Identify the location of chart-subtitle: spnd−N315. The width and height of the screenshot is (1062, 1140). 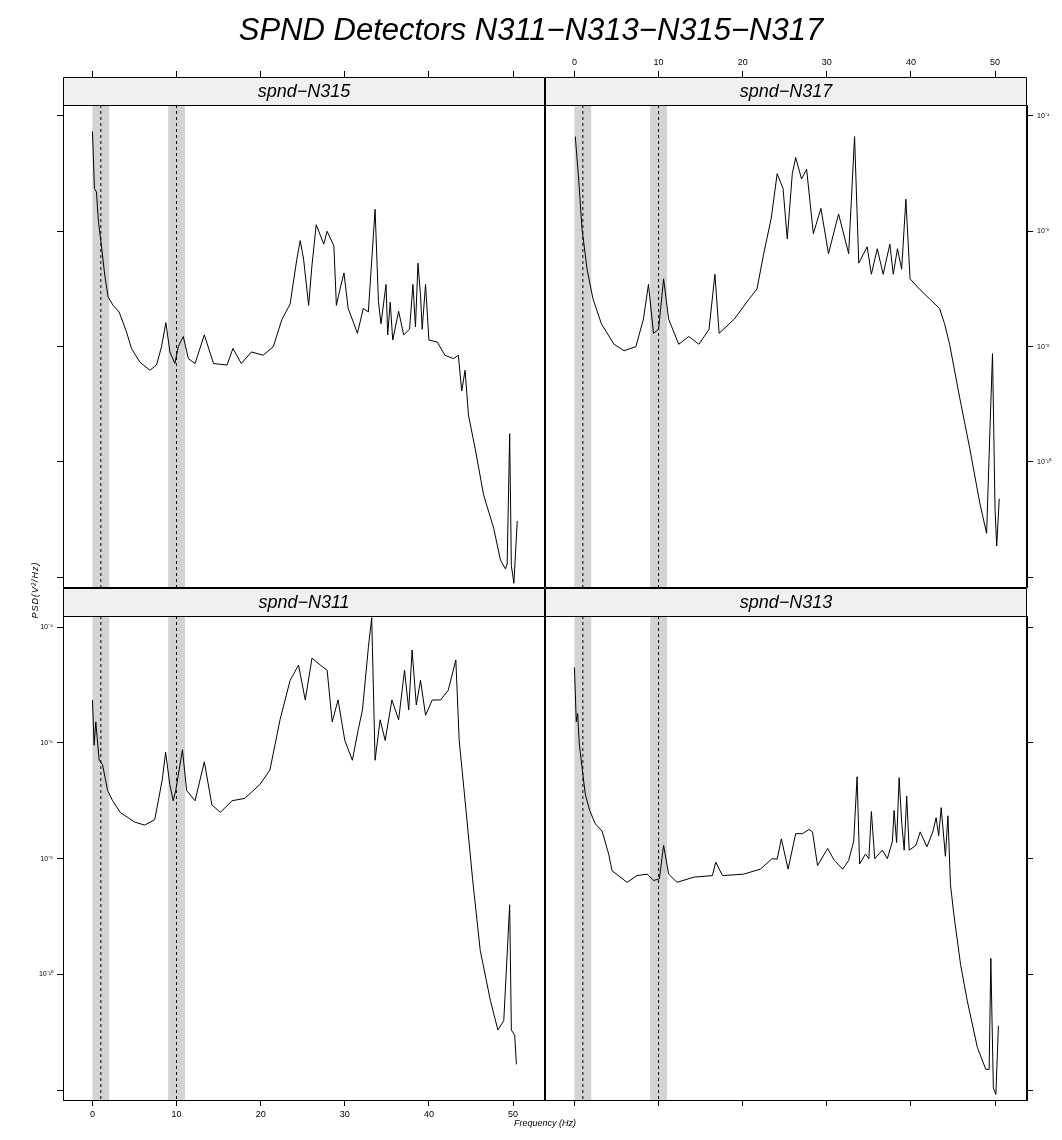
(304, 91).